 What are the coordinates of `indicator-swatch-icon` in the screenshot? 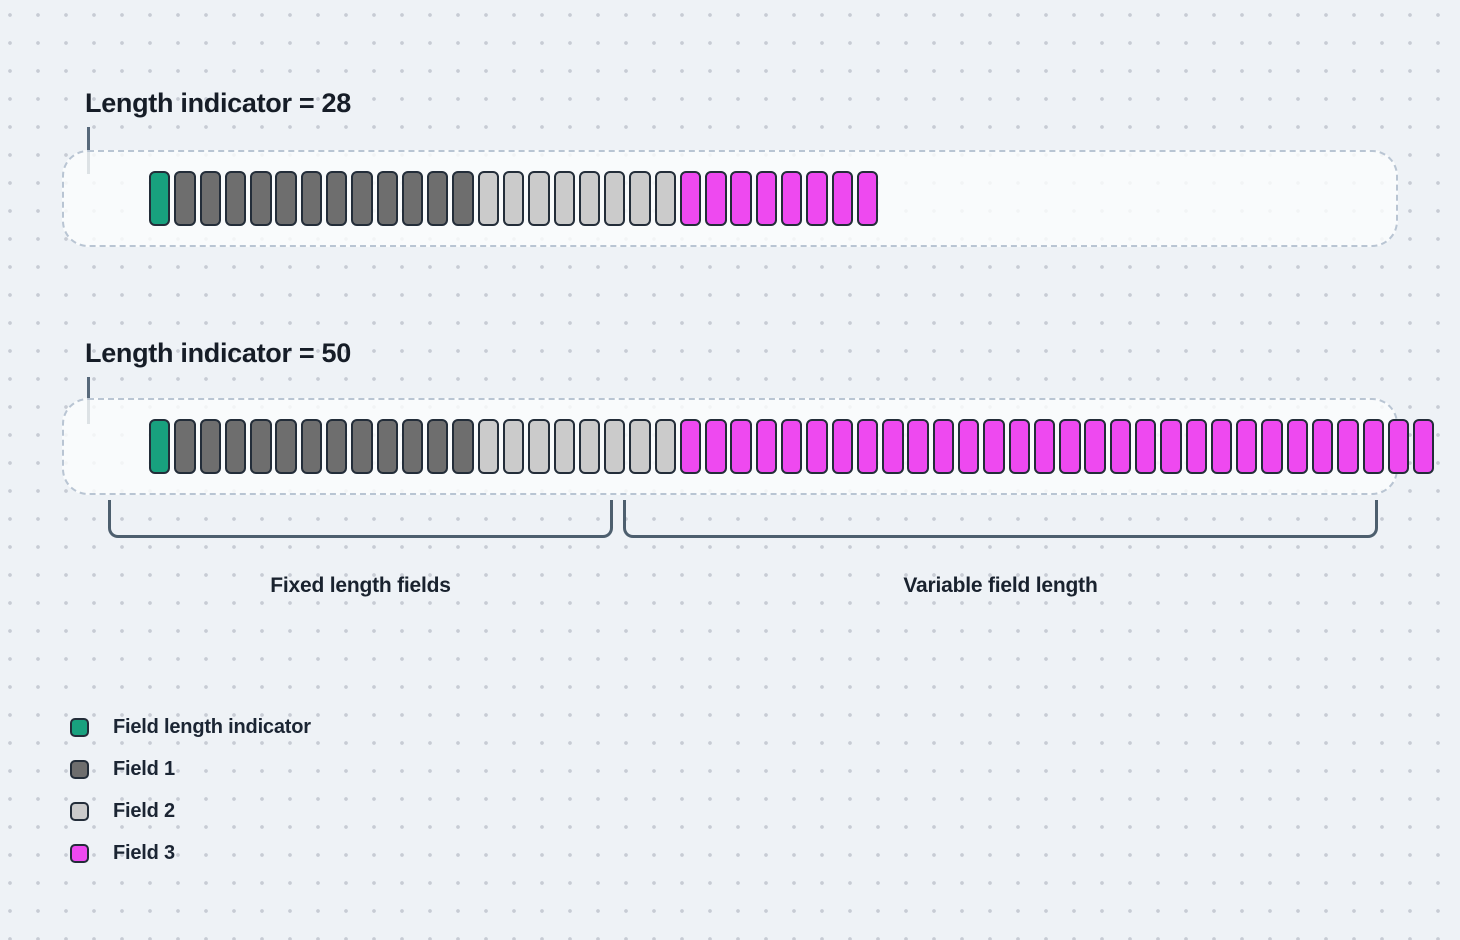 It's located at (79, 727).